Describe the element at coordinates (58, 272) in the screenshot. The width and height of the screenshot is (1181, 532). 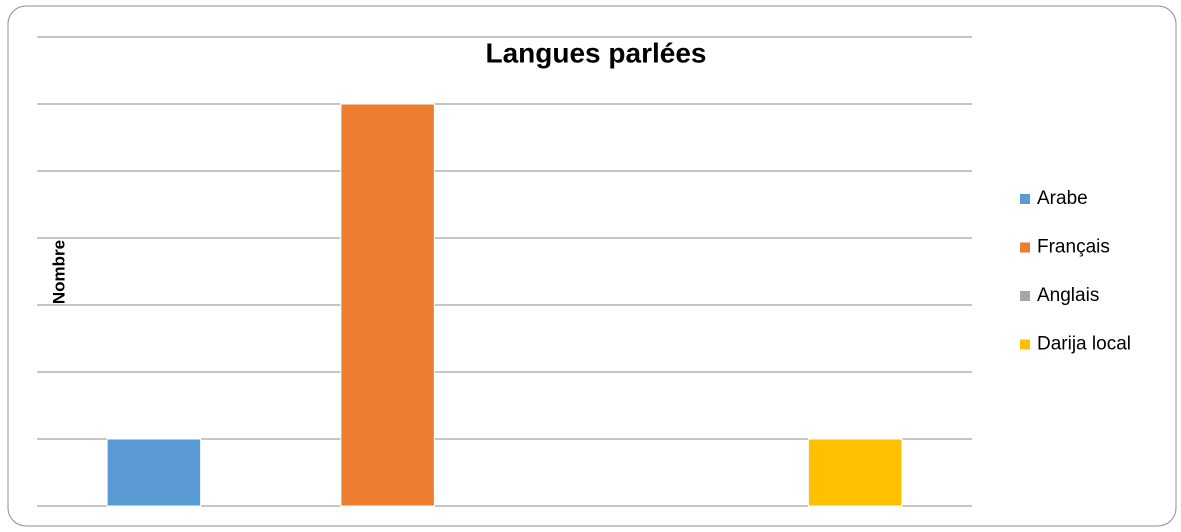
I see `y-axis-label: Nombre` at that location.